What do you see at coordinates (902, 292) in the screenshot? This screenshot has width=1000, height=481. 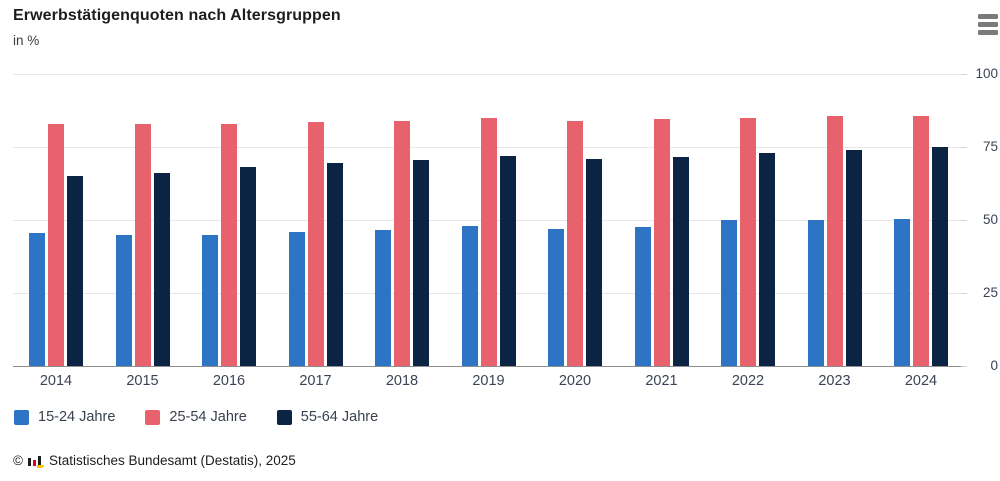 I see `bar-15-24-jahre-2024` at bounding box center [902, 292].